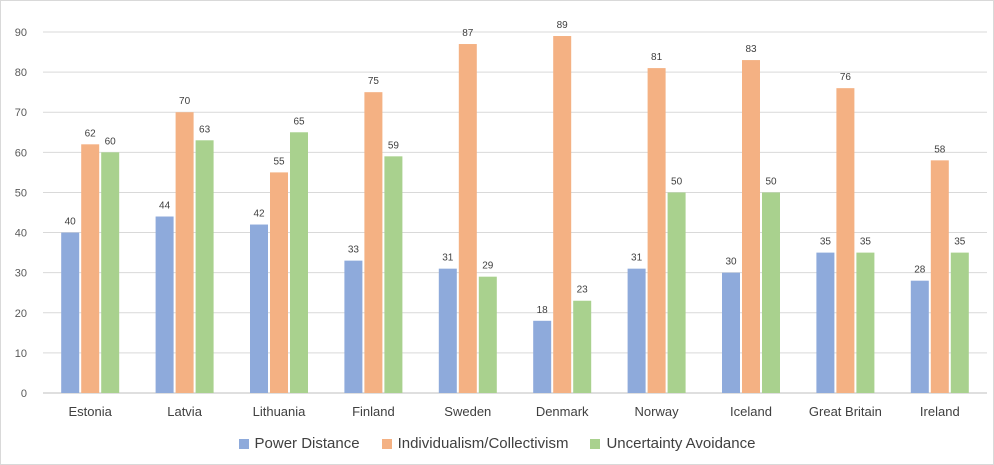  I want to click on data-label: 58, so click(940, 149).